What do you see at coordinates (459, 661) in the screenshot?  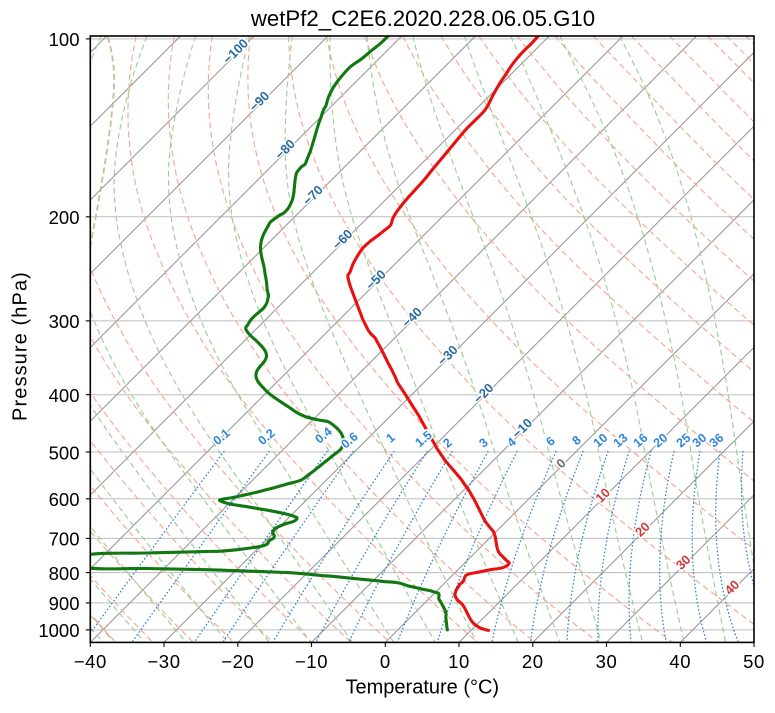 I see `svg-text: 10` at bounding box center [459, 661].